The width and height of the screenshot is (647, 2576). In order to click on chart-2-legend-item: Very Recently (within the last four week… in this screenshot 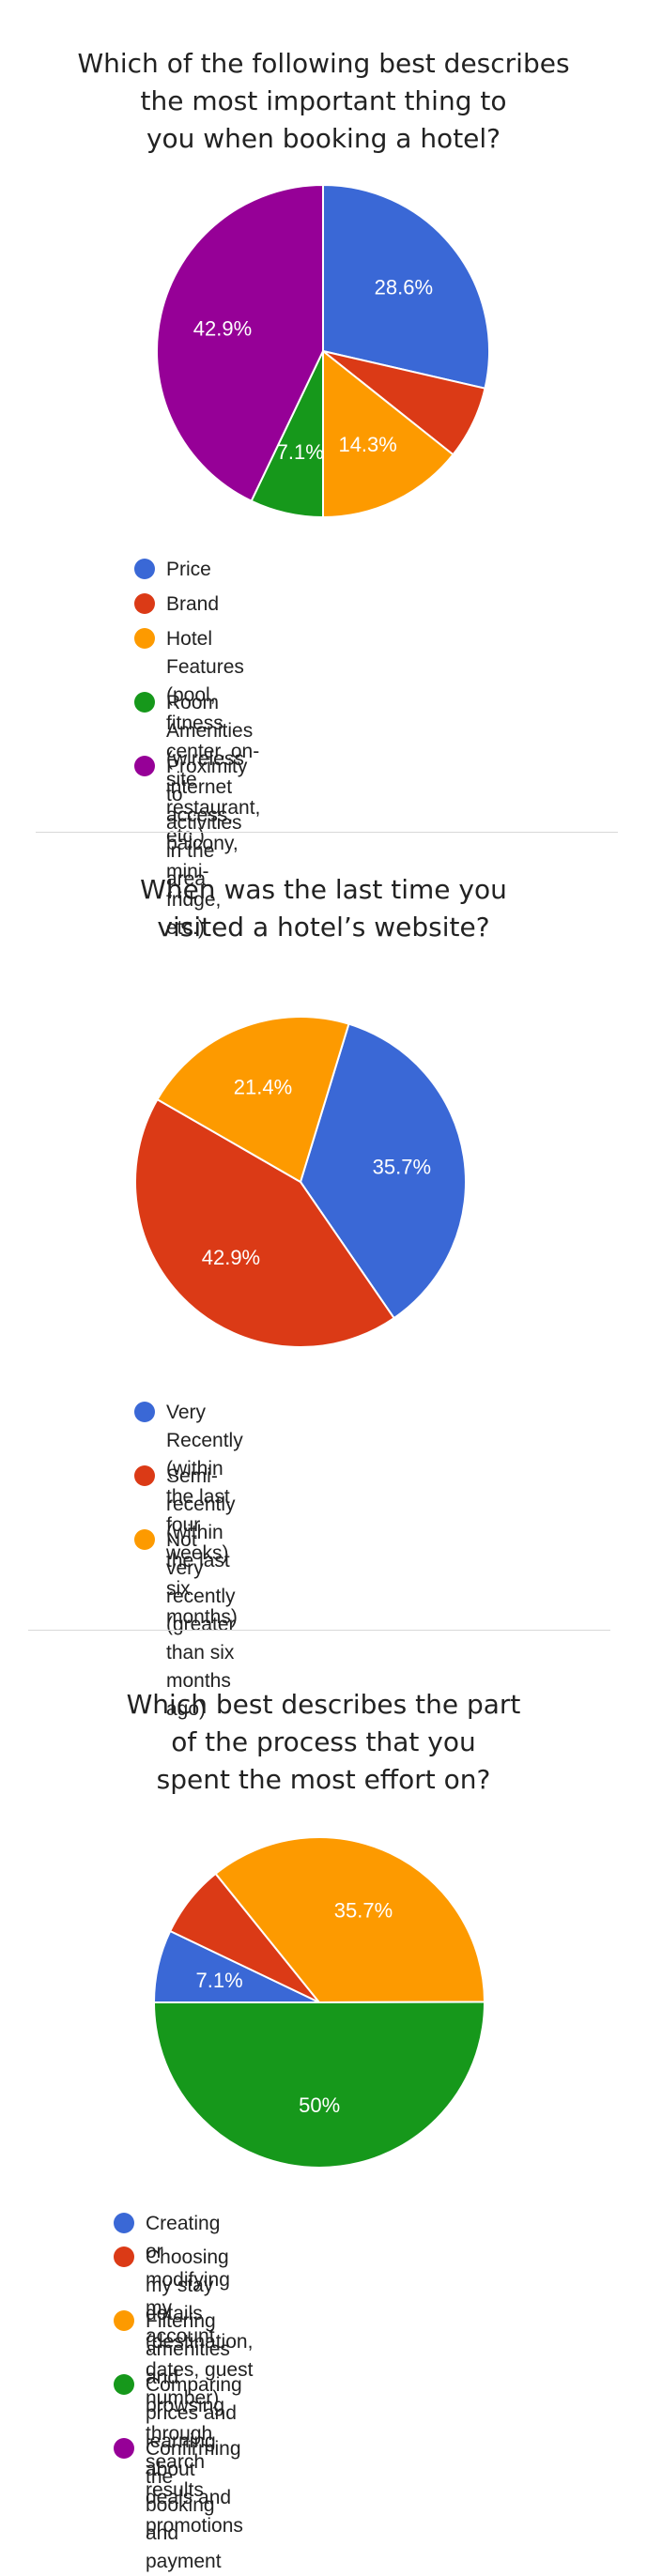, I will do `click(188, 1483)`.